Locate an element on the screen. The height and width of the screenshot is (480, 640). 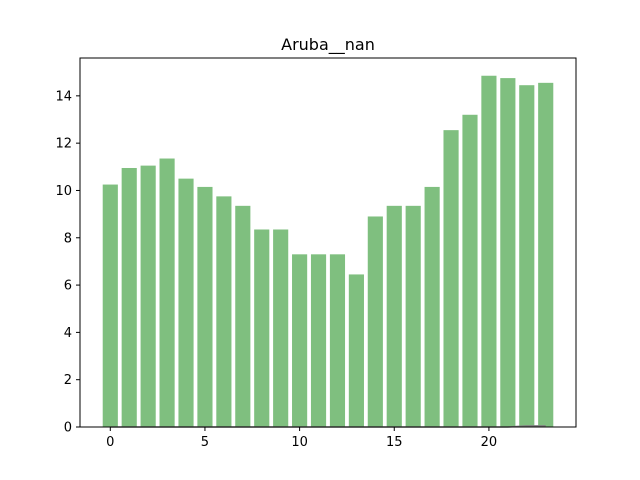
y-tick-label-4: 4 is located at coordinates (68, 333).